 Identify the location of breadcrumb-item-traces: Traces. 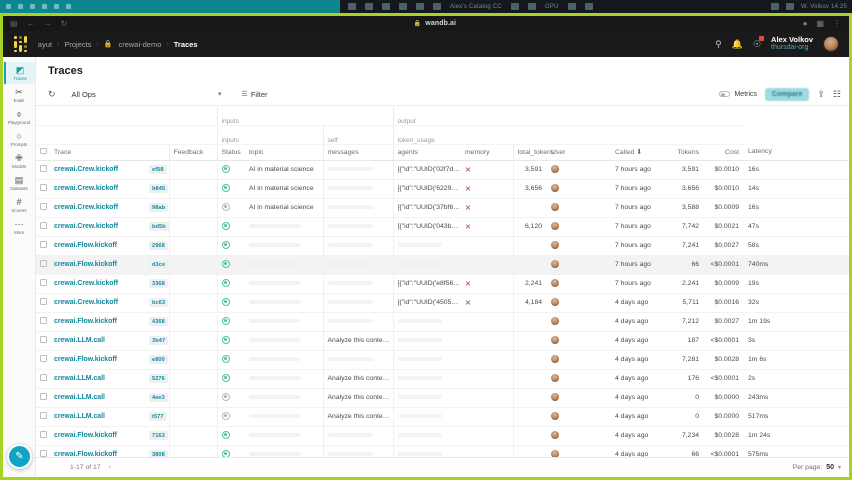
(185, 44).